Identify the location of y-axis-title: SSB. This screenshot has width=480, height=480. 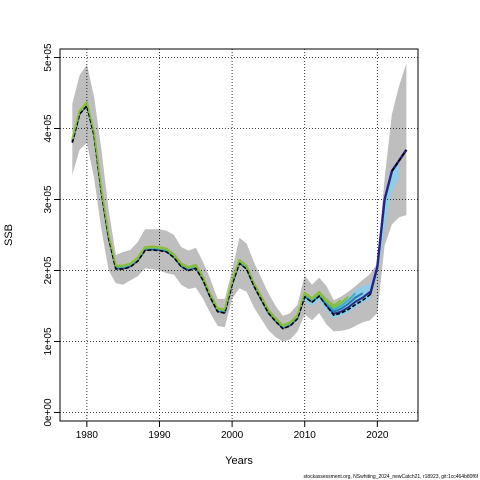
(9, 235).